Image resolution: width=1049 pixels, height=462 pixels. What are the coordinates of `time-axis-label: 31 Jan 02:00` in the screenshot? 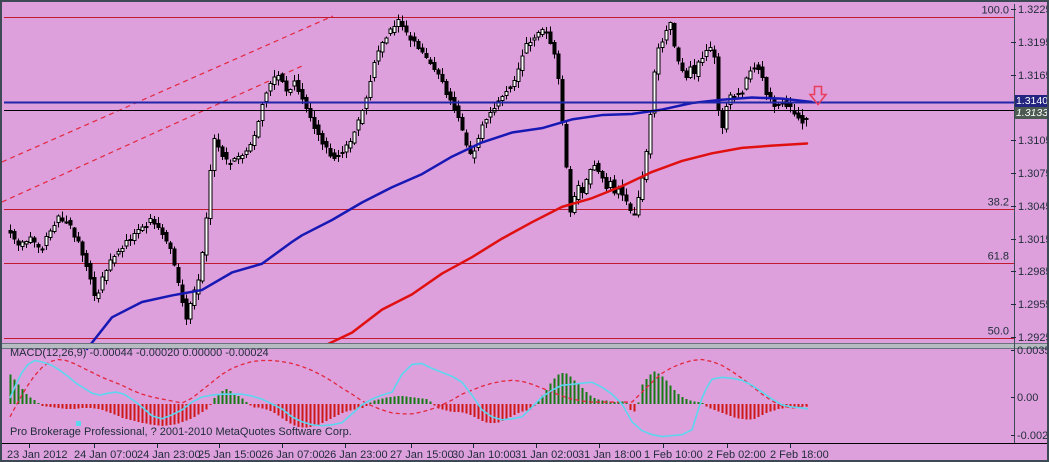 It's located at (547, 455).